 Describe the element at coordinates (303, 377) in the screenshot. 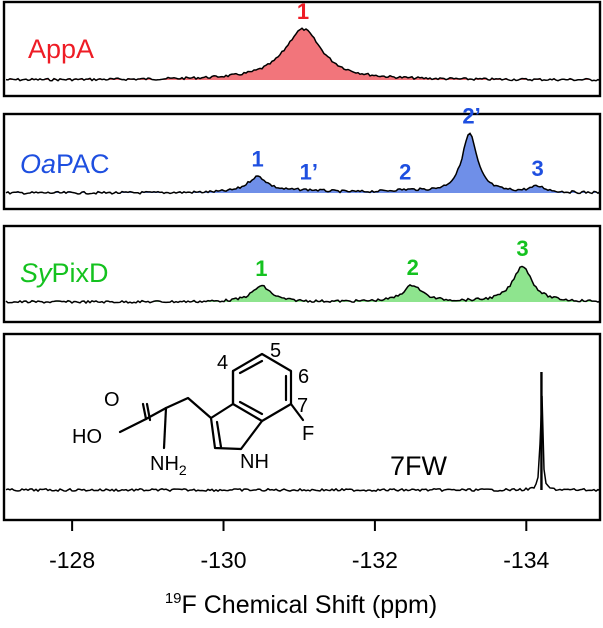

I see `position-6-label: 6` at that location.